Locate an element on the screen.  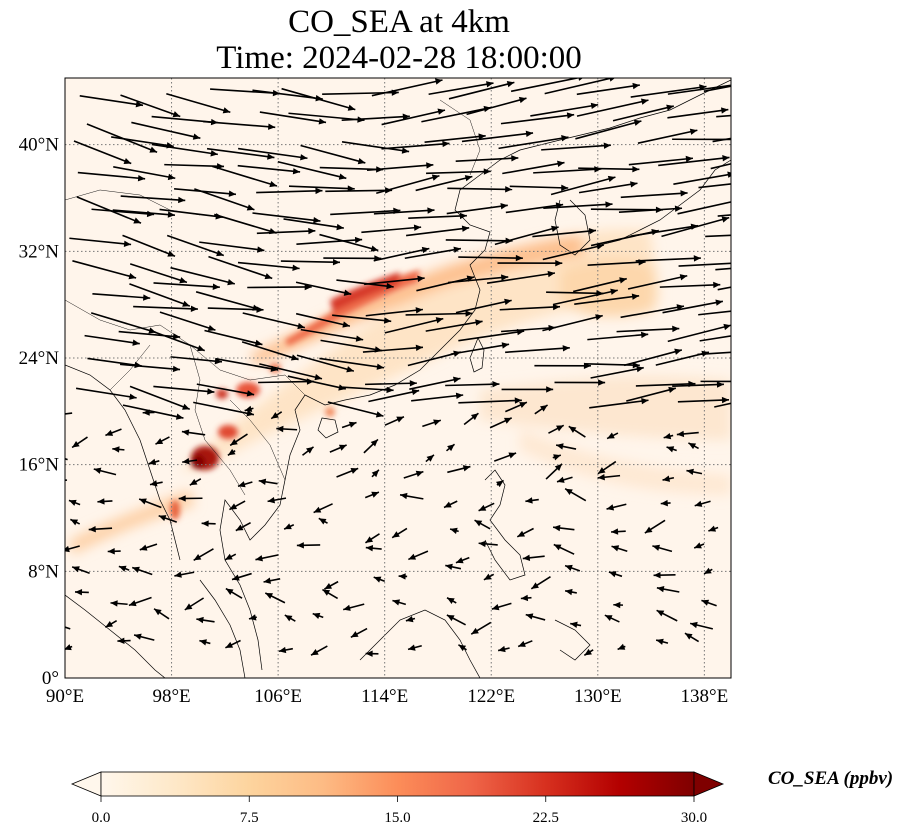
plume-japan-patch is located at coordinates (607, 287).